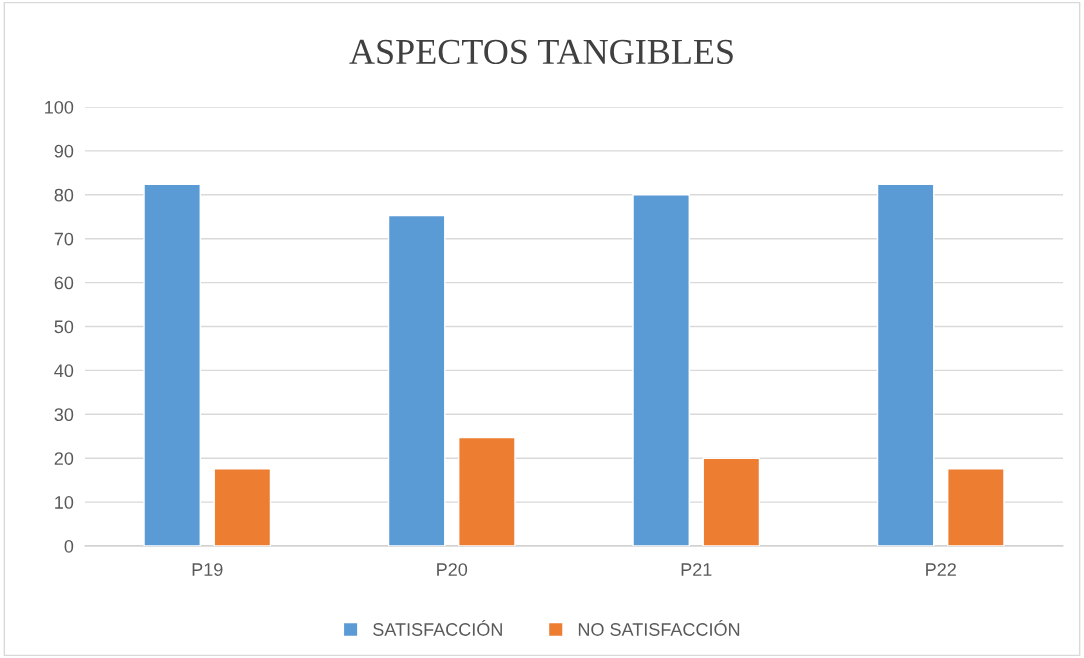  What do you see at coordinates (64, 502) in the screenshot?
I see `y-tick-label: 10` at bounding box center [64, 502].